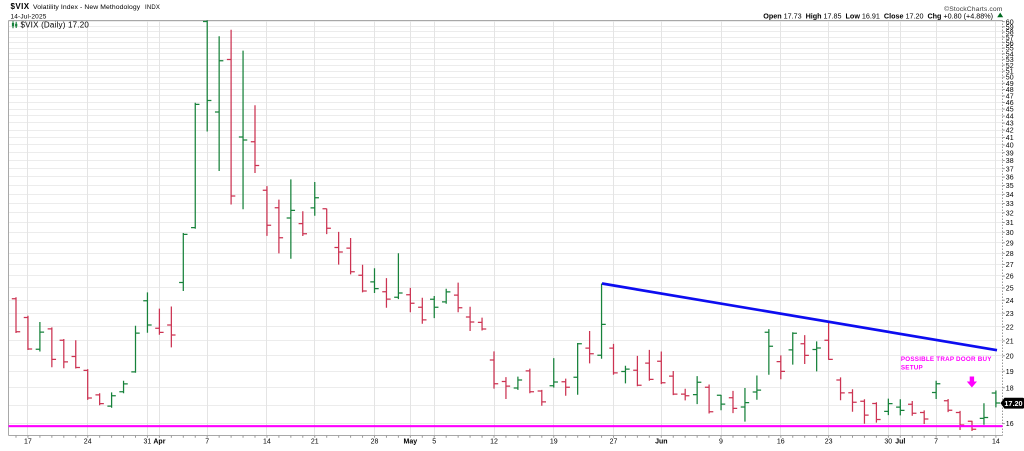 The width and height of the screenshot is (1024, 451). I want to click on svg-text: 38, so click(1010, 161).